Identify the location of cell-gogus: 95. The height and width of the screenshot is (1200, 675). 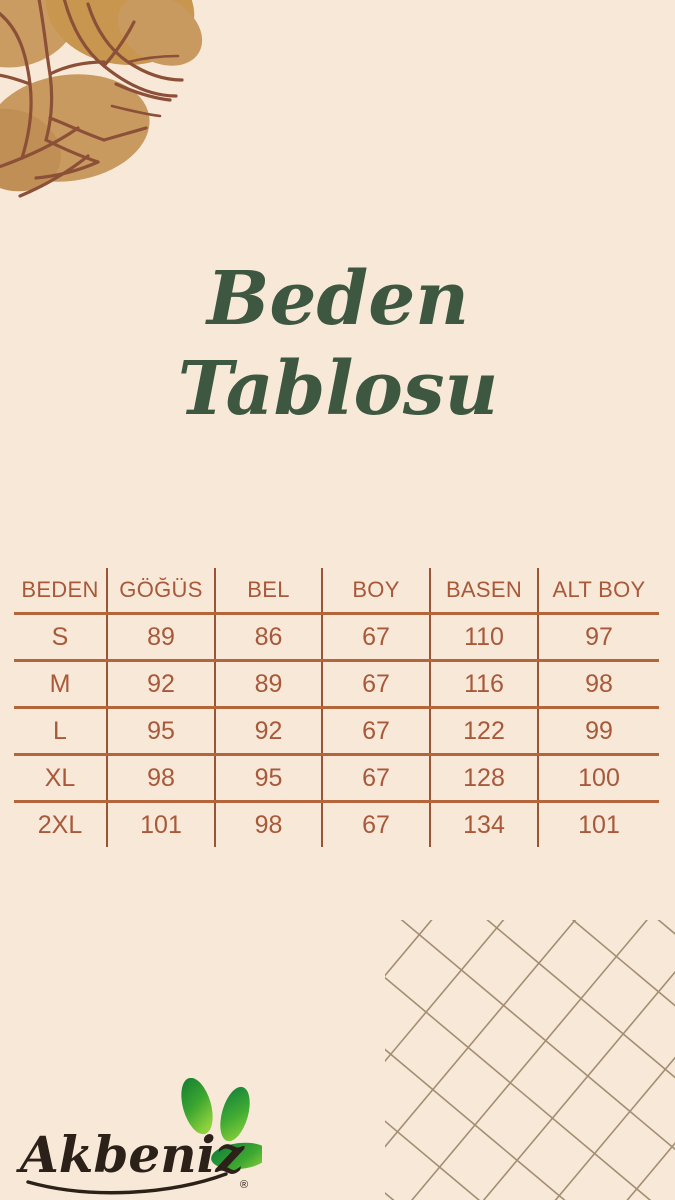
(161, 731).